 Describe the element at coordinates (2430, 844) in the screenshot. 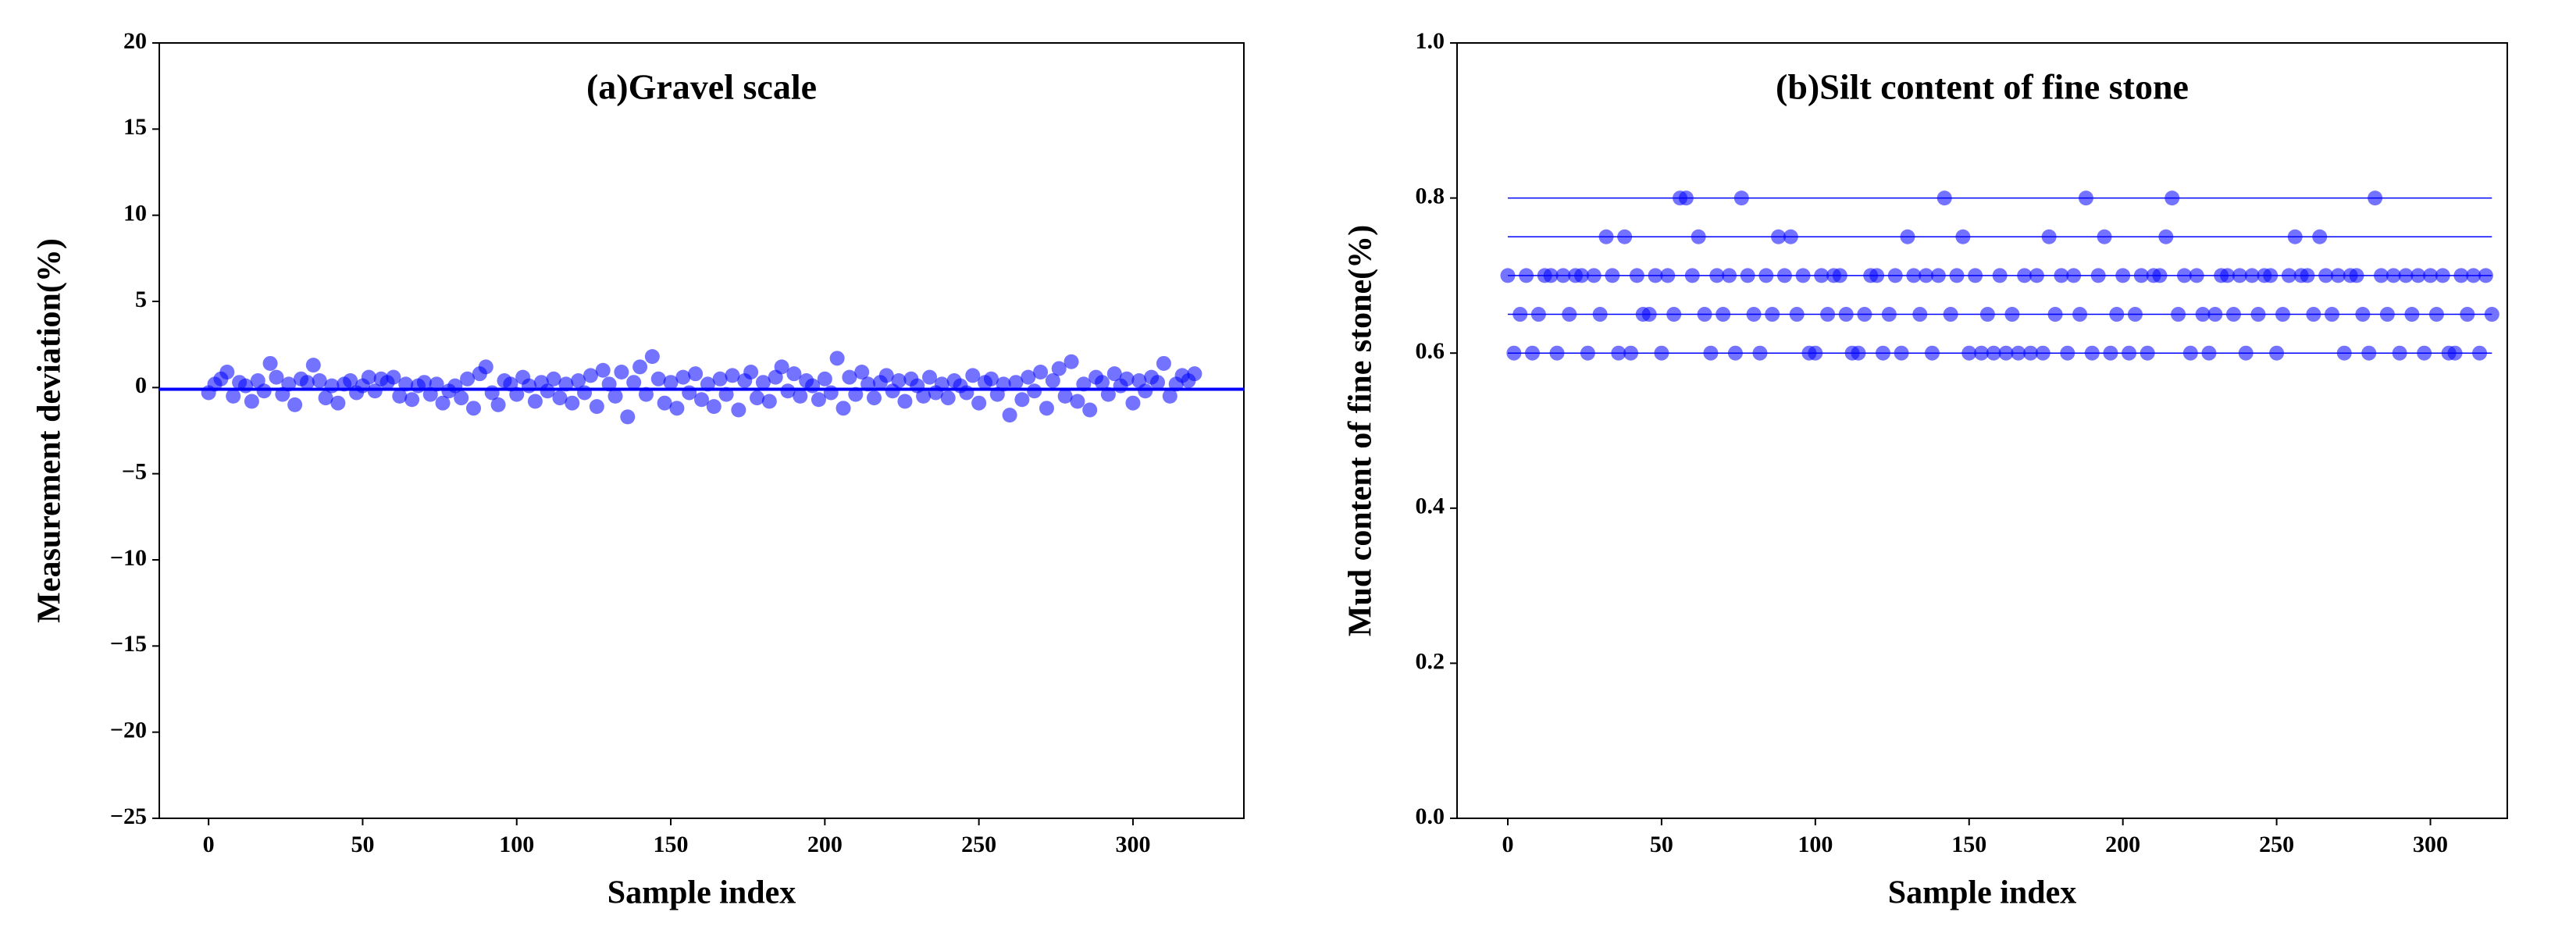

I see `x-tick-label: 300` at that location.